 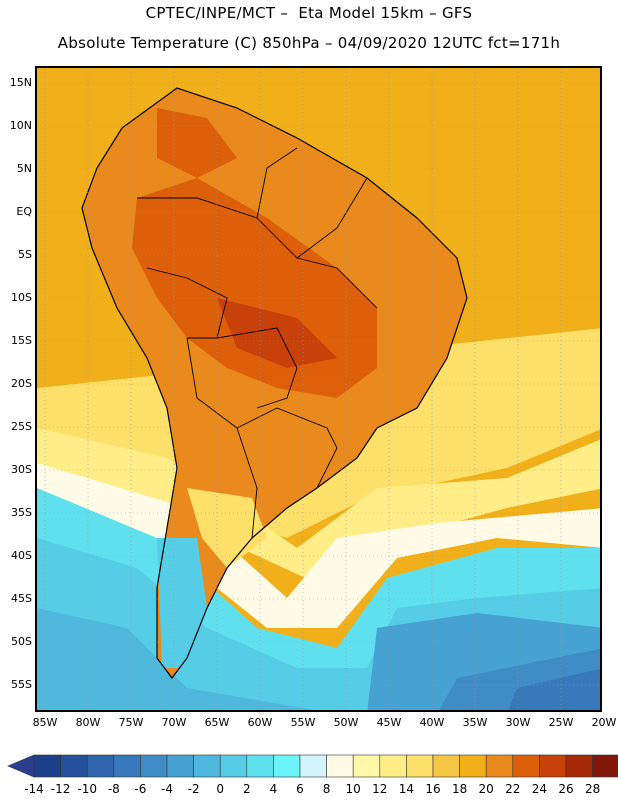 I want to click on colorbar-tick-label: 18, so click(x=459, y=789).